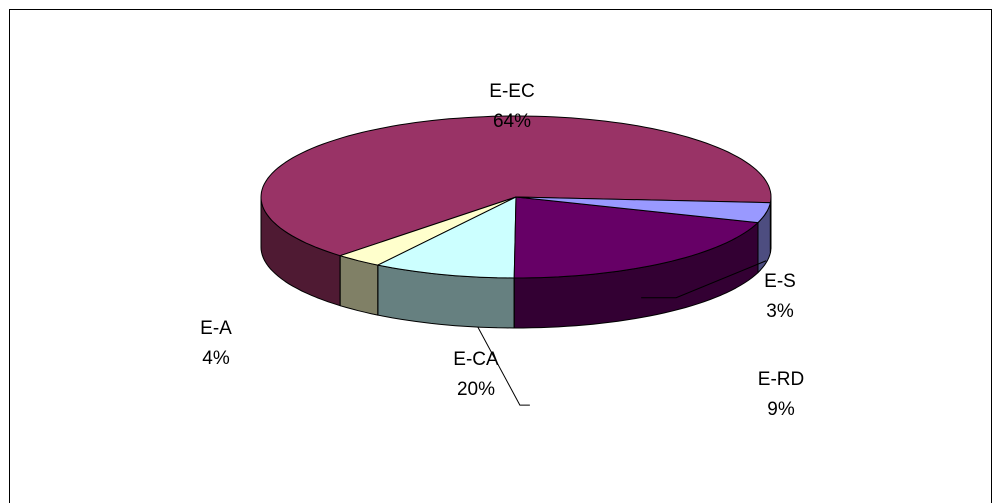 Image resolution: width=1002 pixels, height=504 pixels. I want to click on slice-label-e-a: E-A, so click(216, 328).